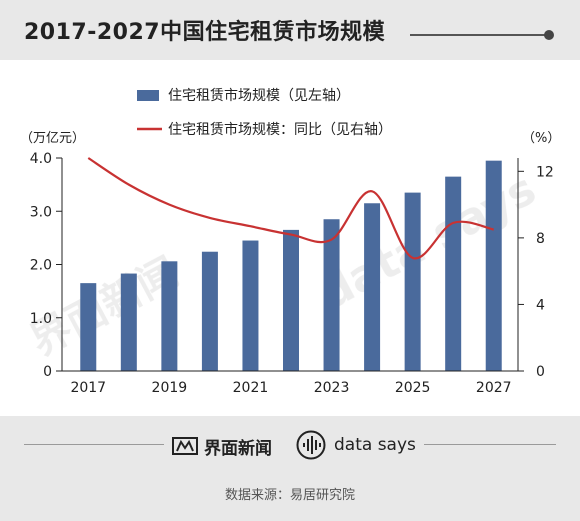 This screenshot has height=521, width=580. I want to click on x-tick-label: 2023, so click(332, 388).